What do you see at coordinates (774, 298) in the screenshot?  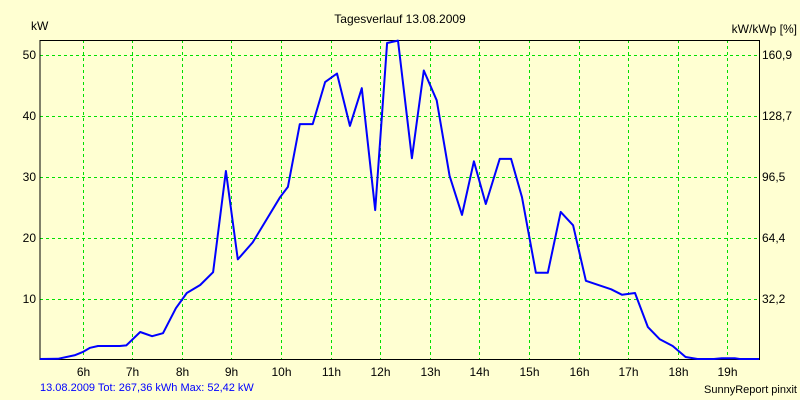 I see `y-tick-label-right: 32,2` at bounding box center [774, 298].